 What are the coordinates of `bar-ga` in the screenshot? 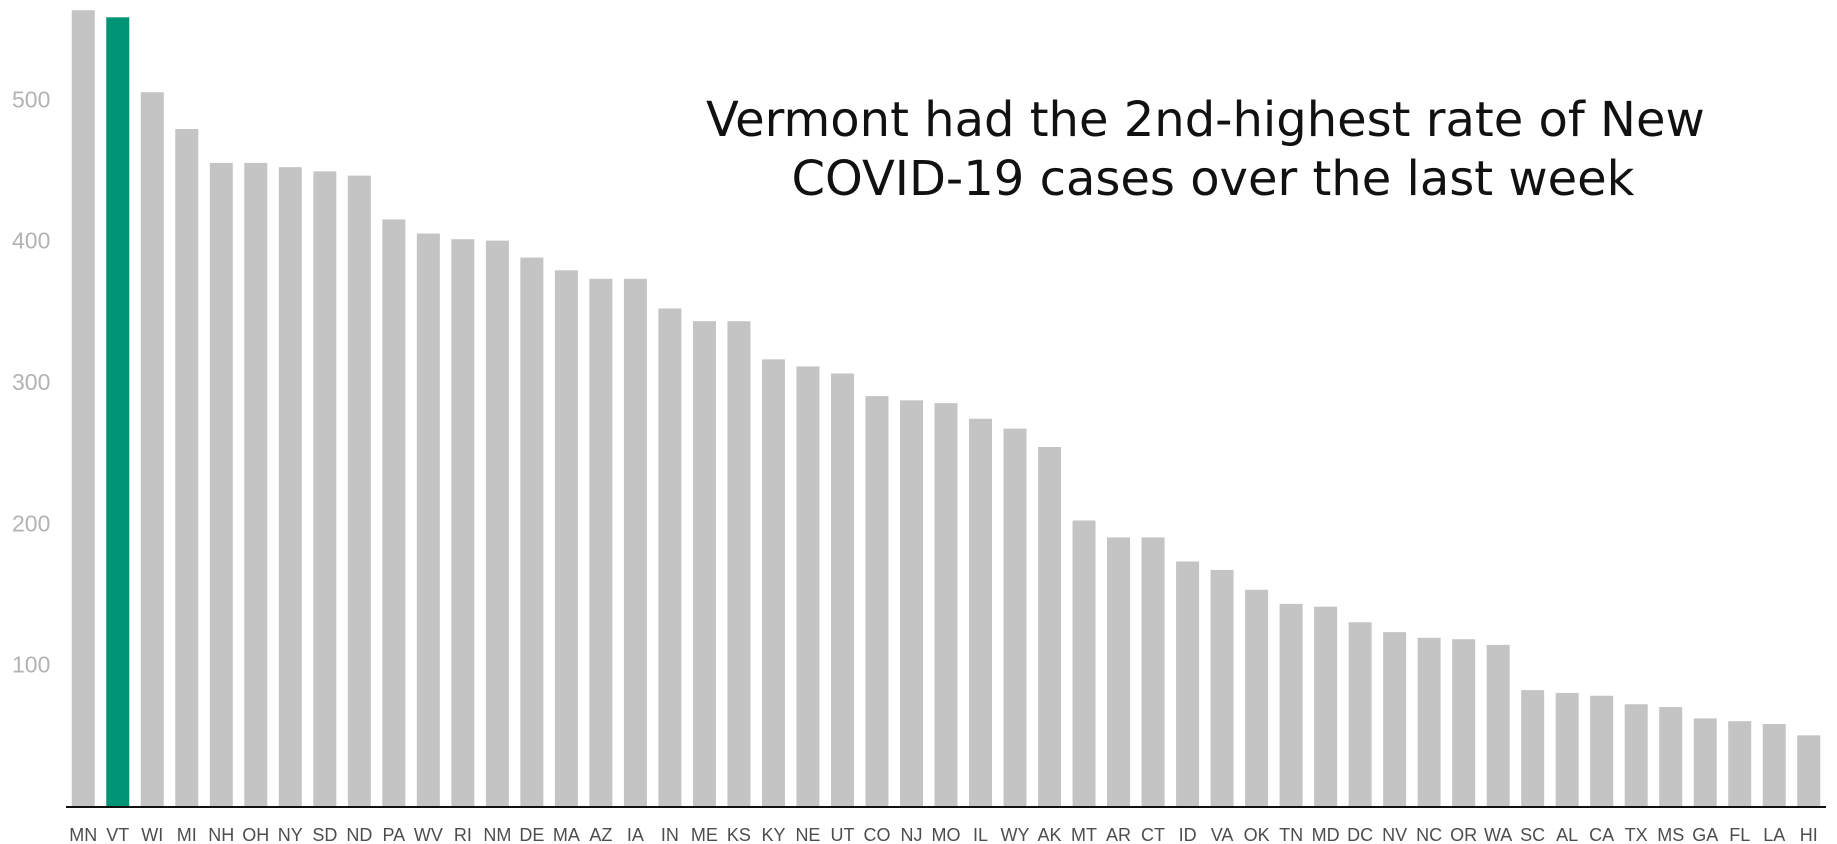 It's located at (1705, 762).